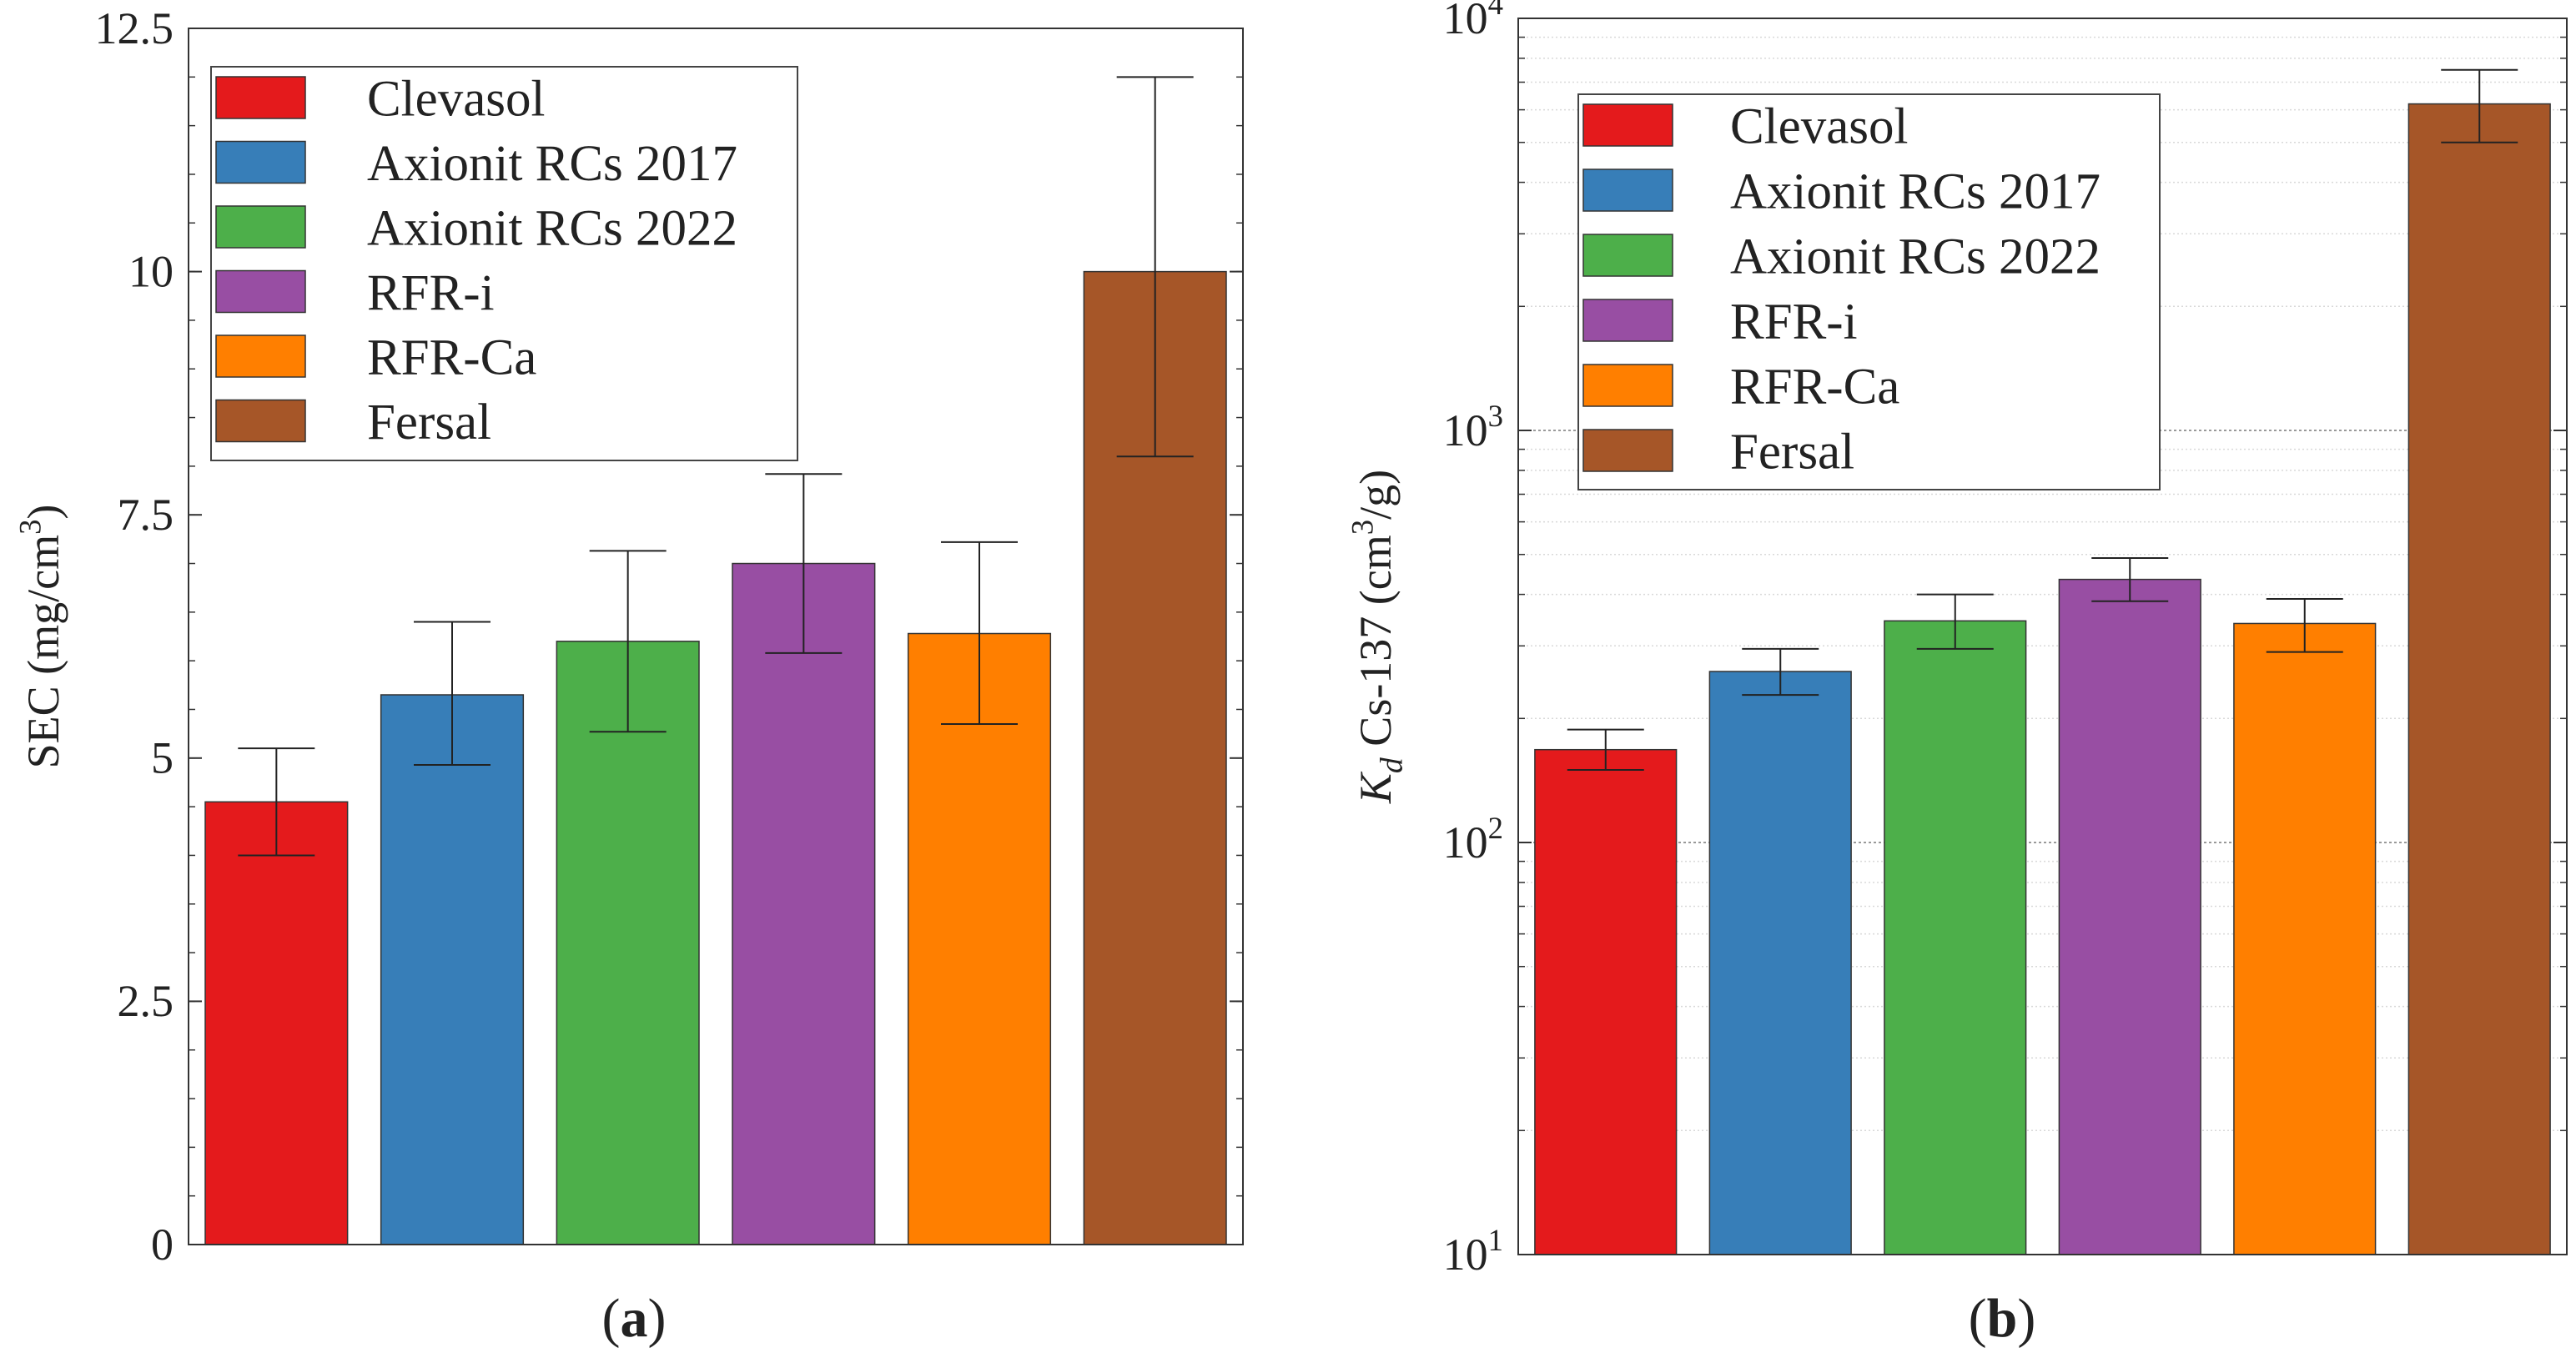 This screenshot has width=2576, height=1363. What do you see at coordinates (1495, 10) in the screenshot?
I see `y-tick-exponent: 4` at bounding box center [1495, 10].